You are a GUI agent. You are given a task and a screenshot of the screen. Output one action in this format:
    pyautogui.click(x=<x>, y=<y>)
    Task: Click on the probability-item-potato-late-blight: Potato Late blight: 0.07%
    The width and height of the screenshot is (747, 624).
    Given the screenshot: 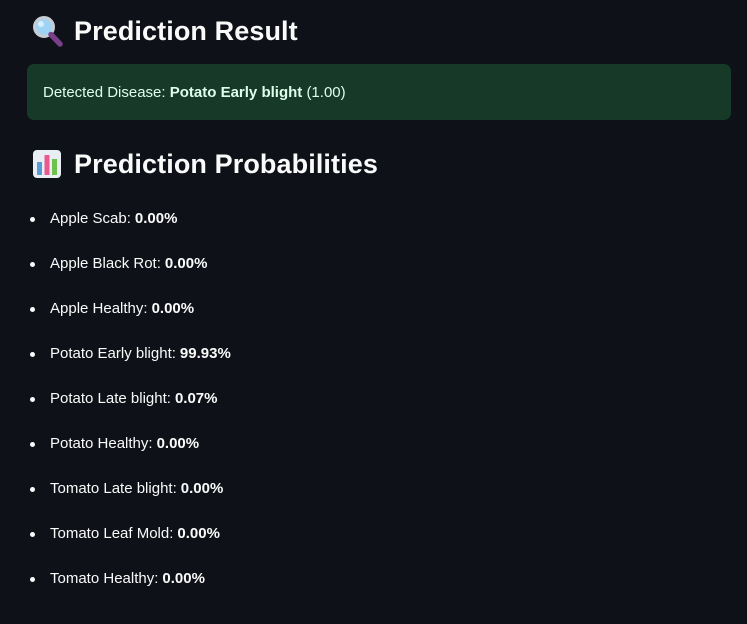 What is the action you would take?
    pyautogui.click(x=129, y=398)
    